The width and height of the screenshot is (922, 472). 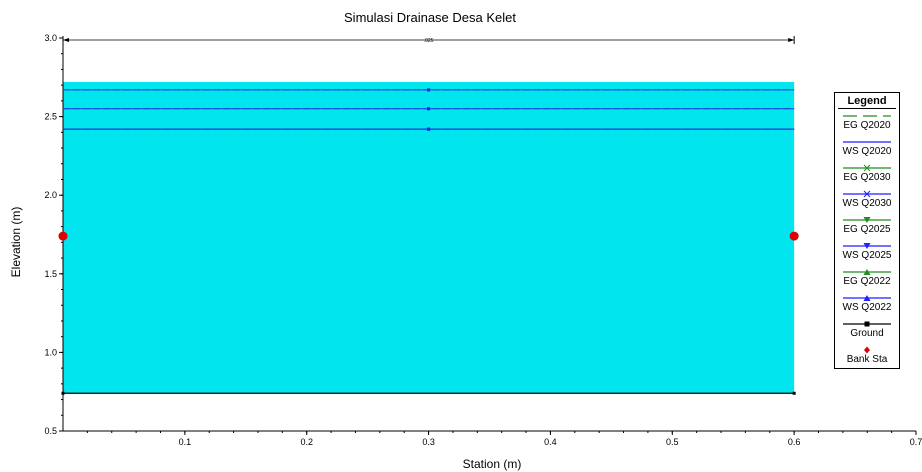 I want to click on legend-entry: Ground, so click(x=867, y=330).